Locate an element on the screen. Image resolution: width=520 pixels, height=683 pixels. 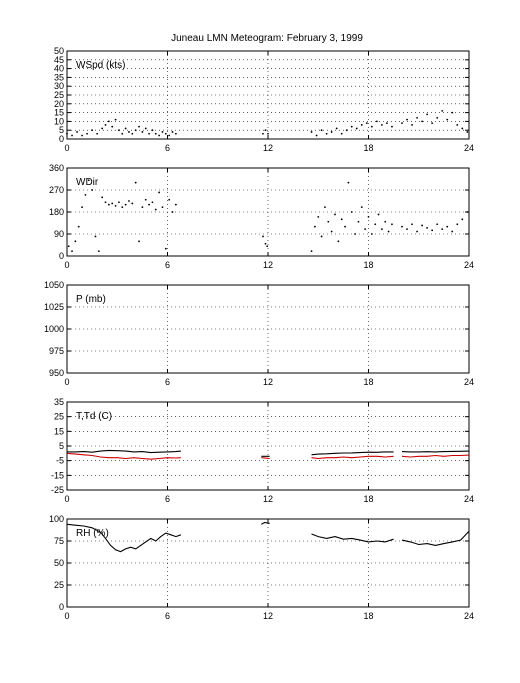
y-tick-label: 1050 is located at coordinates (54, 285).